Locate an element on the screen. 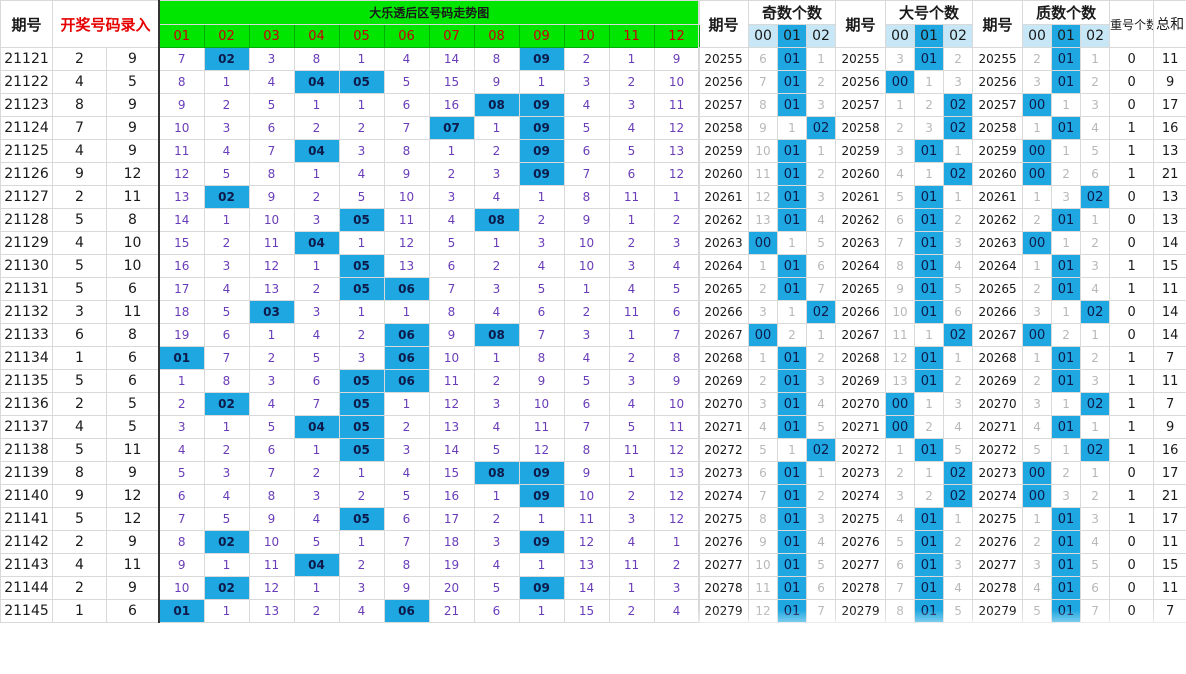 This screenshot has height=674, width=1186. omission-cell: 16 is located at coordinates (181, 266).